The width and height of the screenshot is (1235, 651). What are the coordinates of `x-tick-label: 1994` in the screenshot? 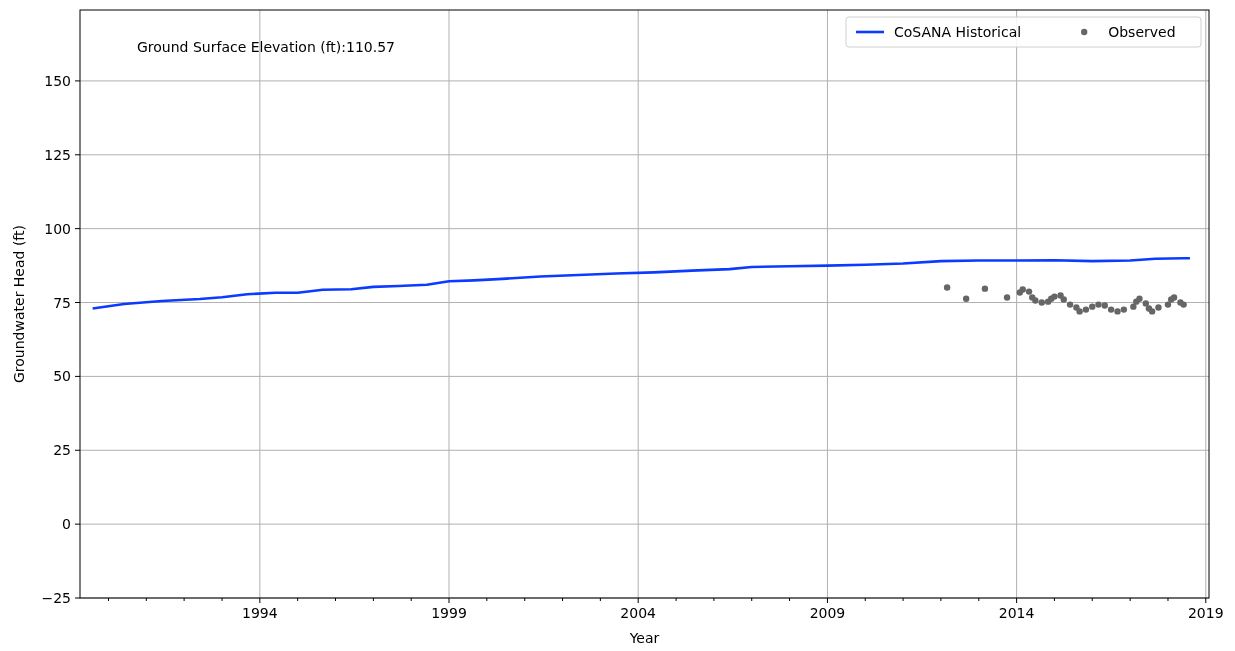 It's located at (260, 613).